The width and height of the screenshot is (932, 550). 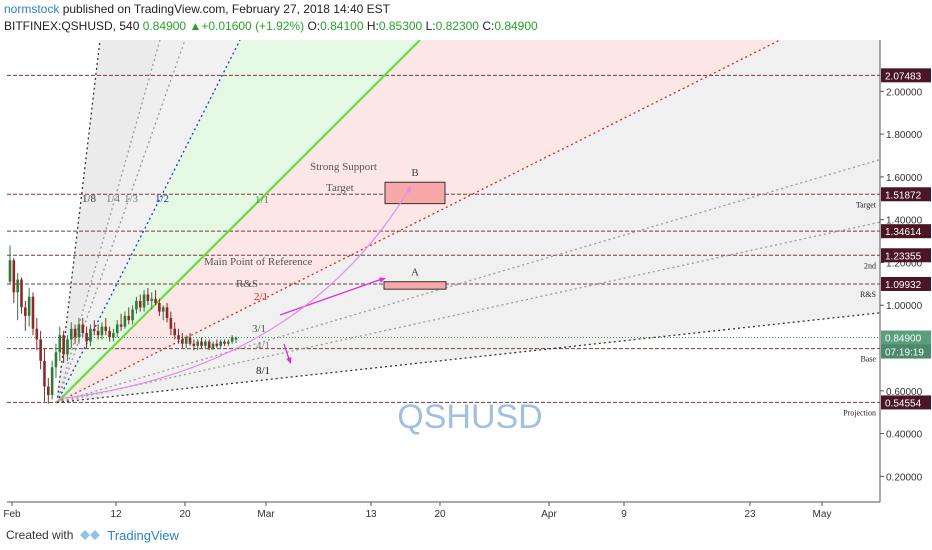 What do you see at coordinates (247, 284) in the screenshot?
I see `chart-note: R&S` at bounding box center [247, 284].